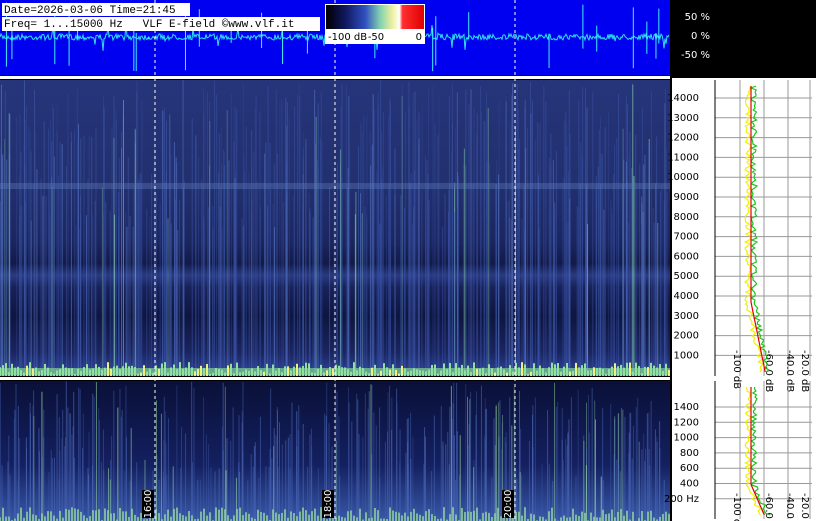 The width and height of the screenshot is (816, 521). I want to click on colorbar-label: 0, so click(419, 37).